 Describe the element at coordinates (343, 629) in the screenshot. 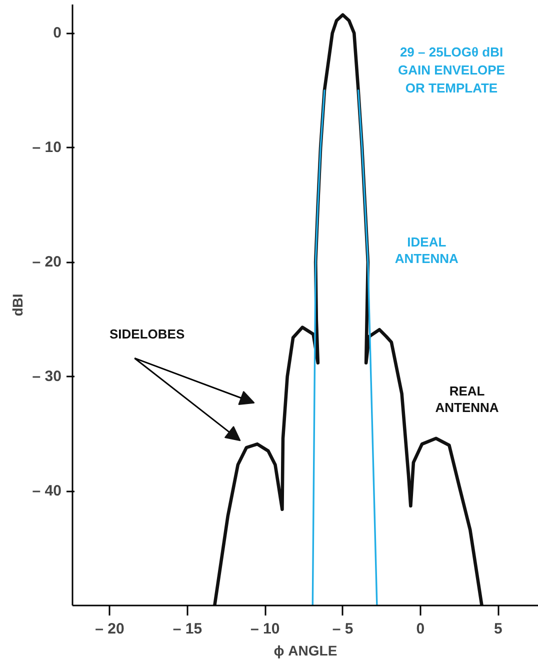

I see `x-tick-label: – 5` at that location.